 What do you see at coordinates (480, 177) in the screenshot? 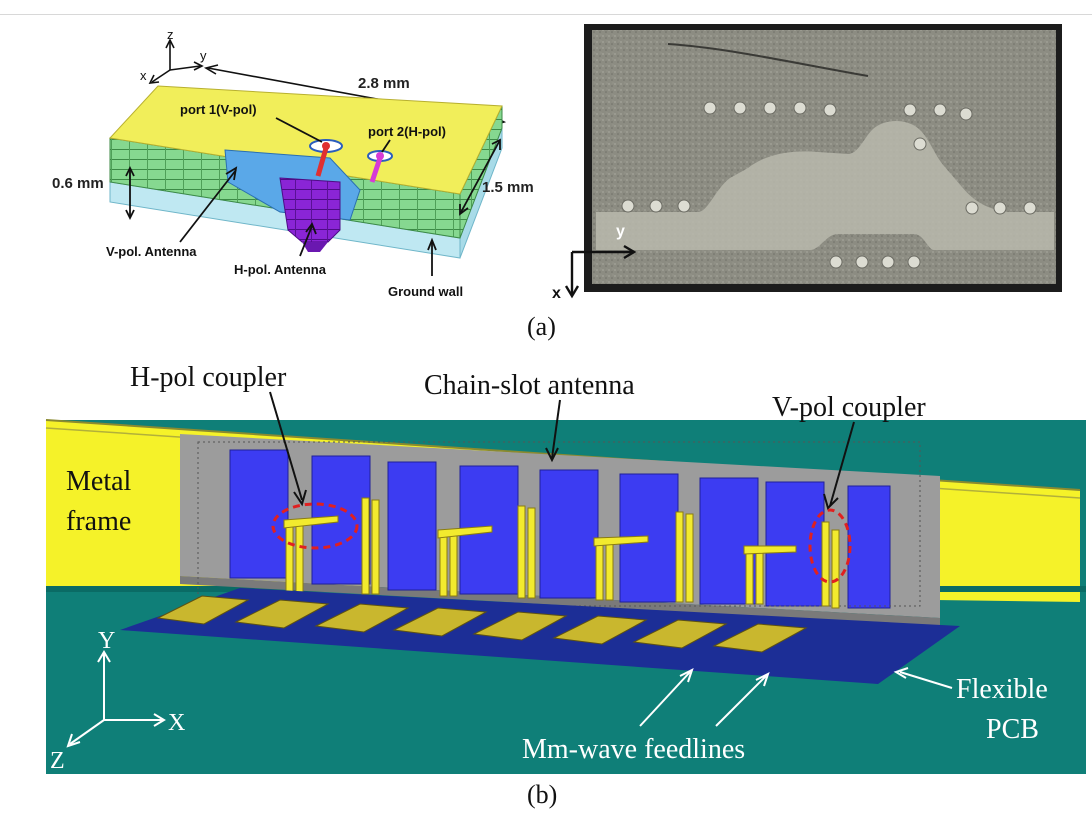
I see `width-dimension-arrow` at bounding box center [480, 177].